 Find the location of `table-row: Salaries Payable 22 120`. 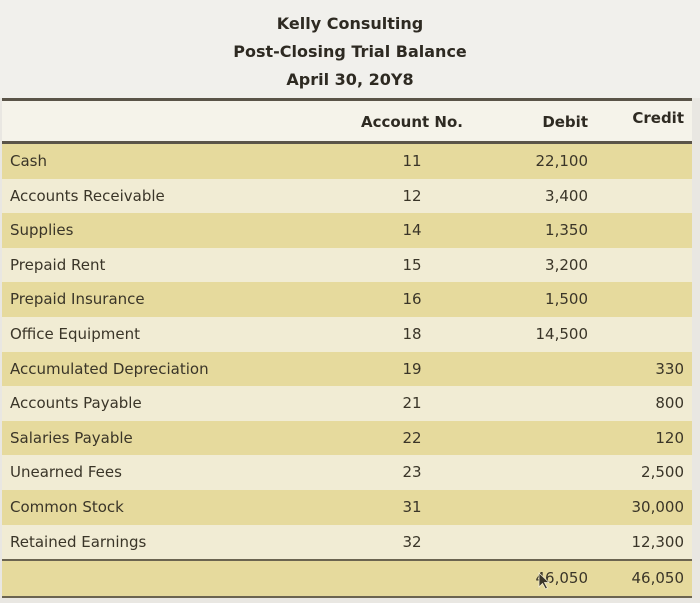

table-row: Salaries Payable 22 120 is located at coordinates (347, 438).